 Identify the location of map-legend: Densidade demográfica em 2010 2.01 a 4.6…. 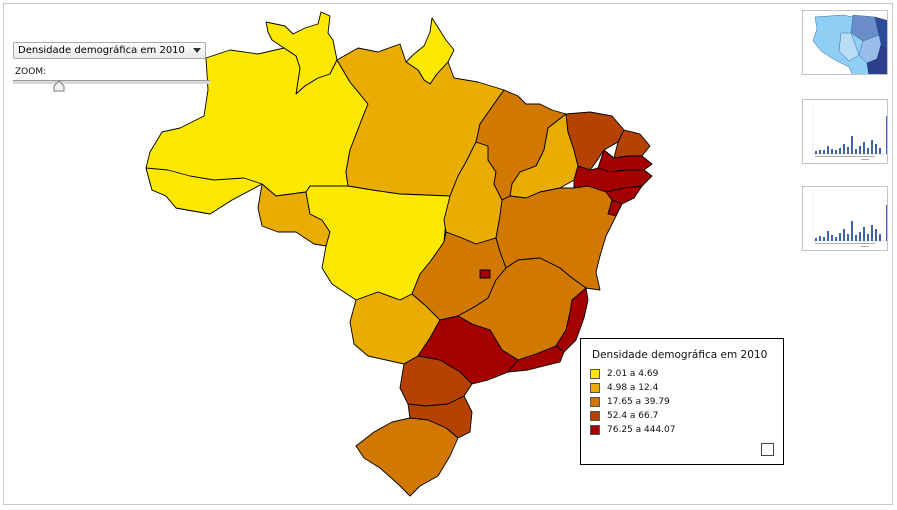
(682, 401).